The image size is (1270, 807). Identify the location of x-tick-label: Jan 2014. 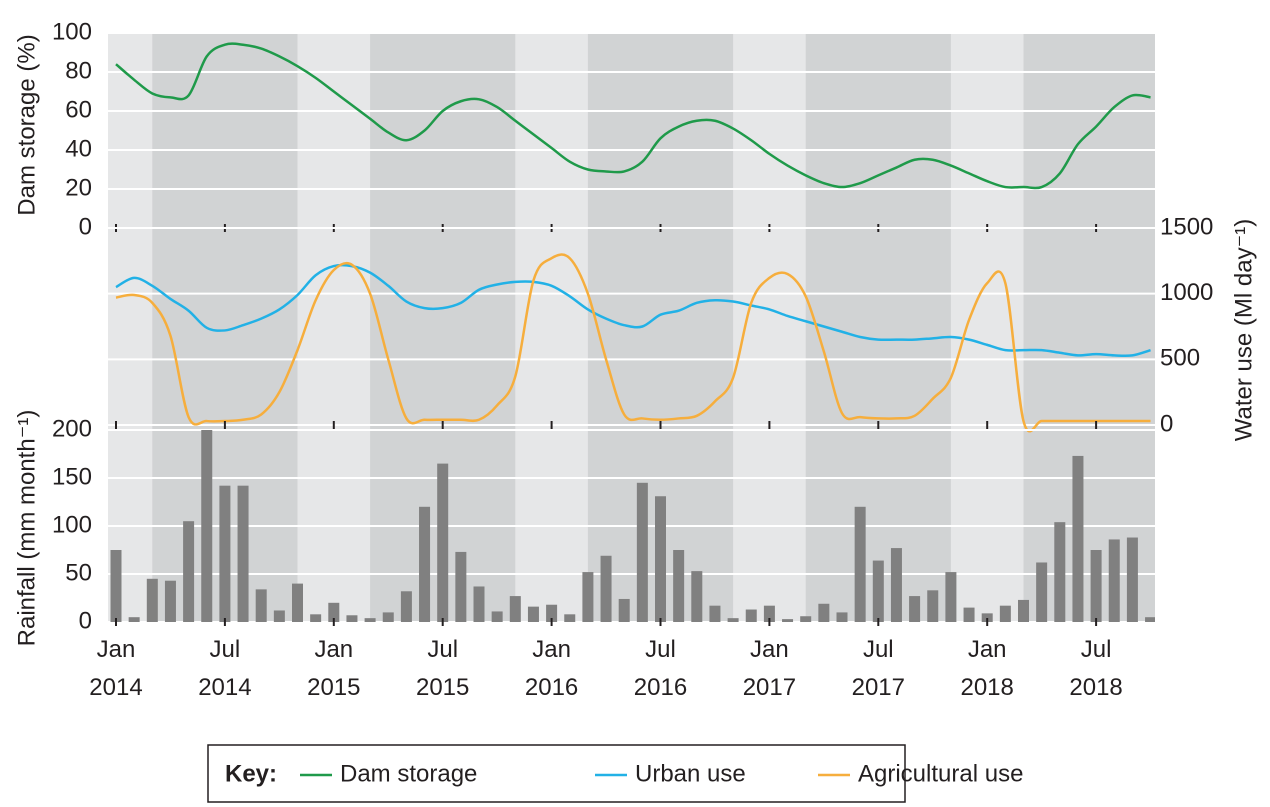
(116, 668).